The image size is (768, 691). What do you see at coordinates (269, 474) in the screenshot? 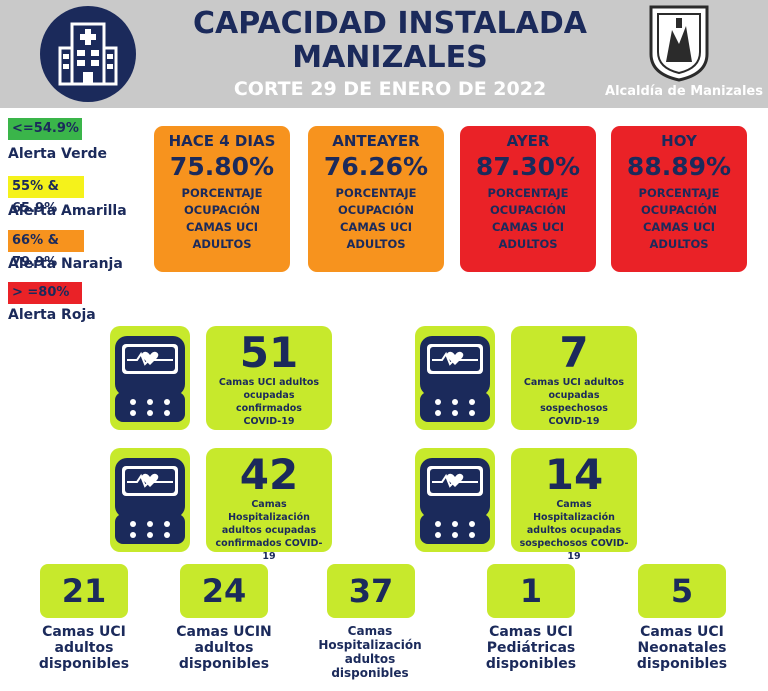
I see `stat-number: 42` at bounding box center [269, 474].